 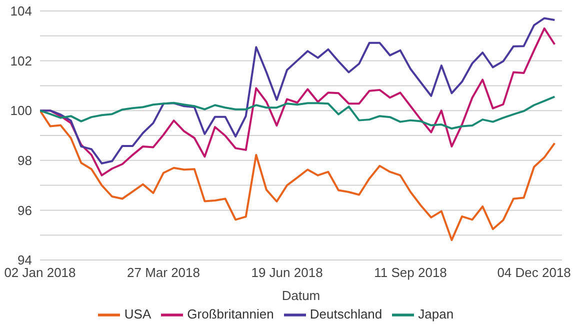 What do you see at coordinates (21, 60) in the screenshot?
I see `y-tick-label: 102` at bounding box center [21, 60].